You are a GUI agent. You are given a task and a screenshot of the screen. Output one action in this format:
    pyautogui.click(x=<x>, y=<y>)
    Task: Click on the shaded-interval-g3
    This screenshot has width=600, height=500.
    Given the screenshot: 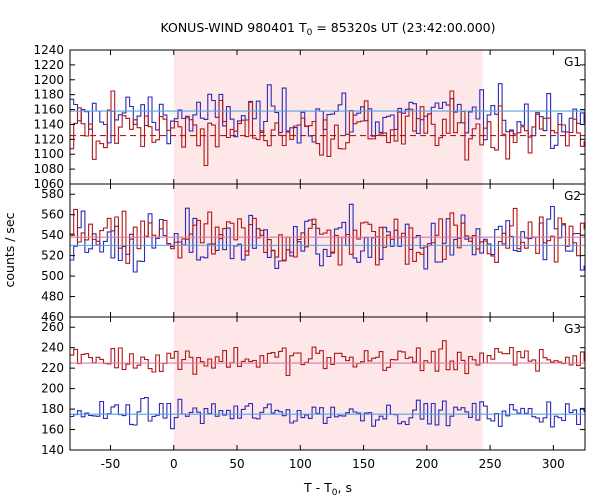 What is the action you would take?
    pyautogui.click(x=328, y=383)
    